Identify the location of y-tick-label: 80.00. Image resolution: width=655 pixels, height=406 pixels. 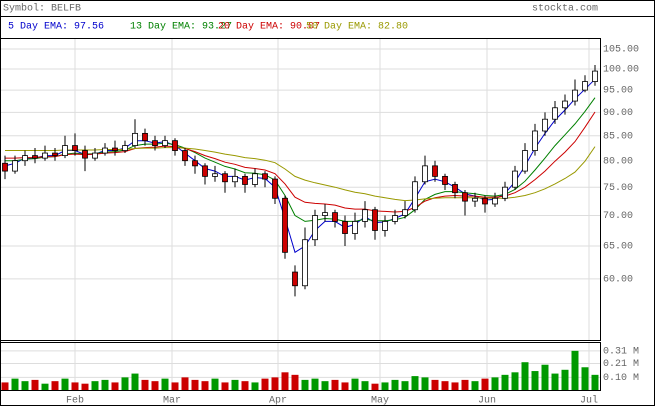
(618, 161).